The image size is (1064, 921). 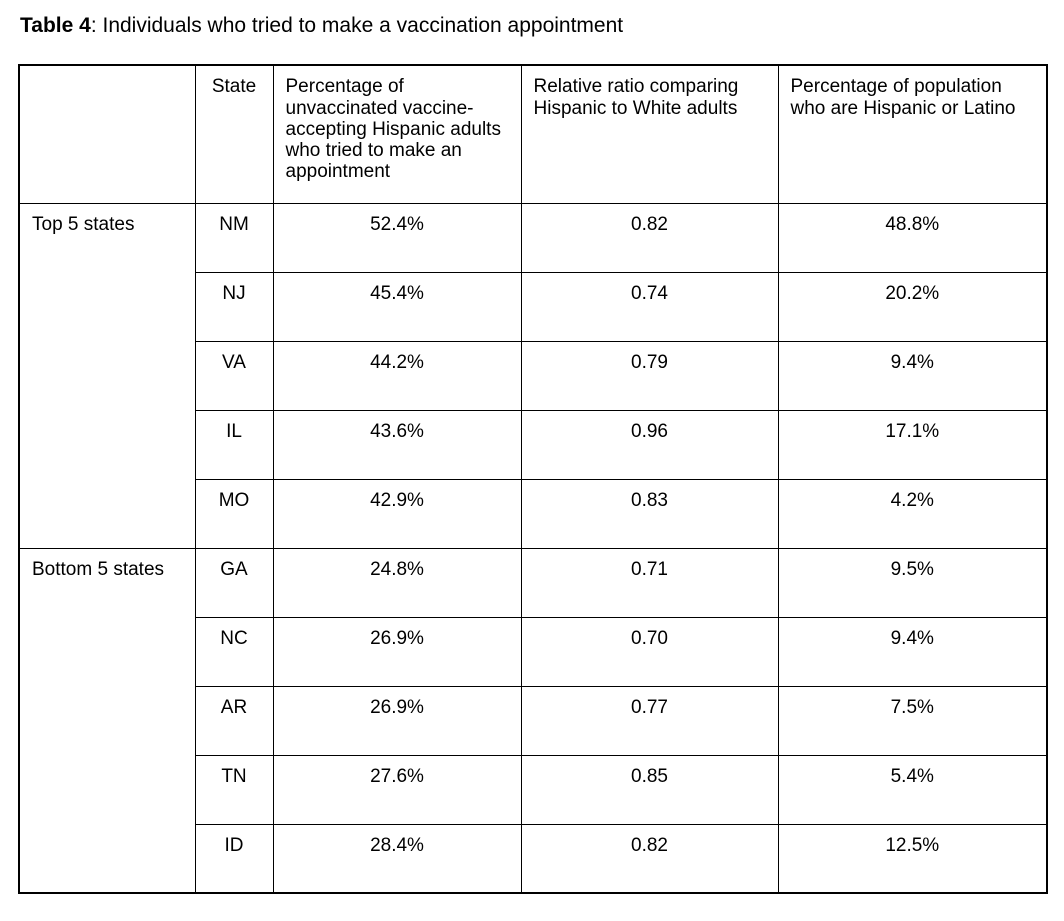 I want to click on cell-pct-tried: 24.8%, so click(x=397, y=582).